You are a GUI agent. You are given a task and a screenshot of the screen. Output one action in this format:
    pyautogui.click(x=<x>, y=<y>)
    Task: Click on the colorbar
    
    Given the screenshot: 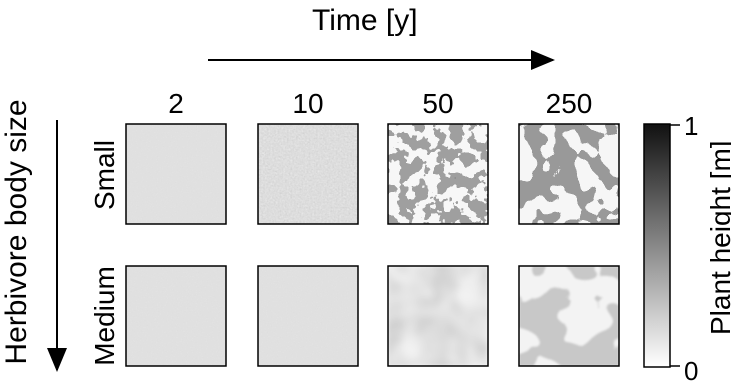 What is the action you would take?
    pyautogui.click(x=661, y=245)
    